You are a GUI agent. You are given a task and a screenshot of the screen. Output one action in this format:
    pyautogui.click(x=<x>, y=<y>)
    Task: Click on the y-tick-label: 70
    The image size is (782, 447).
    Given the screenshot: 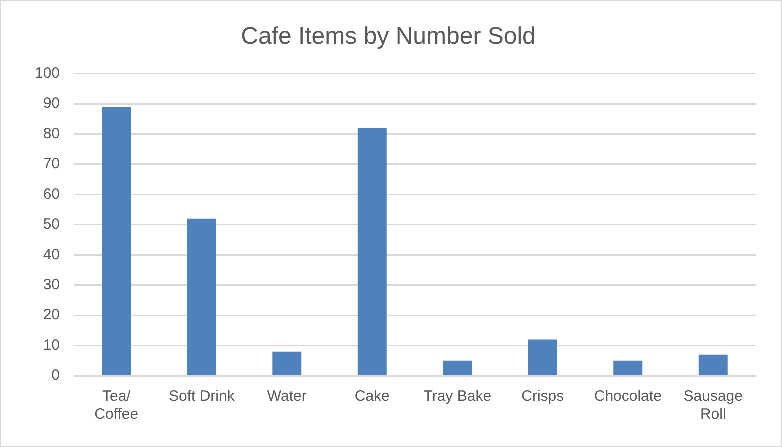 What is the action you would take?
    pyautogui.click(x=51, y=164)
    